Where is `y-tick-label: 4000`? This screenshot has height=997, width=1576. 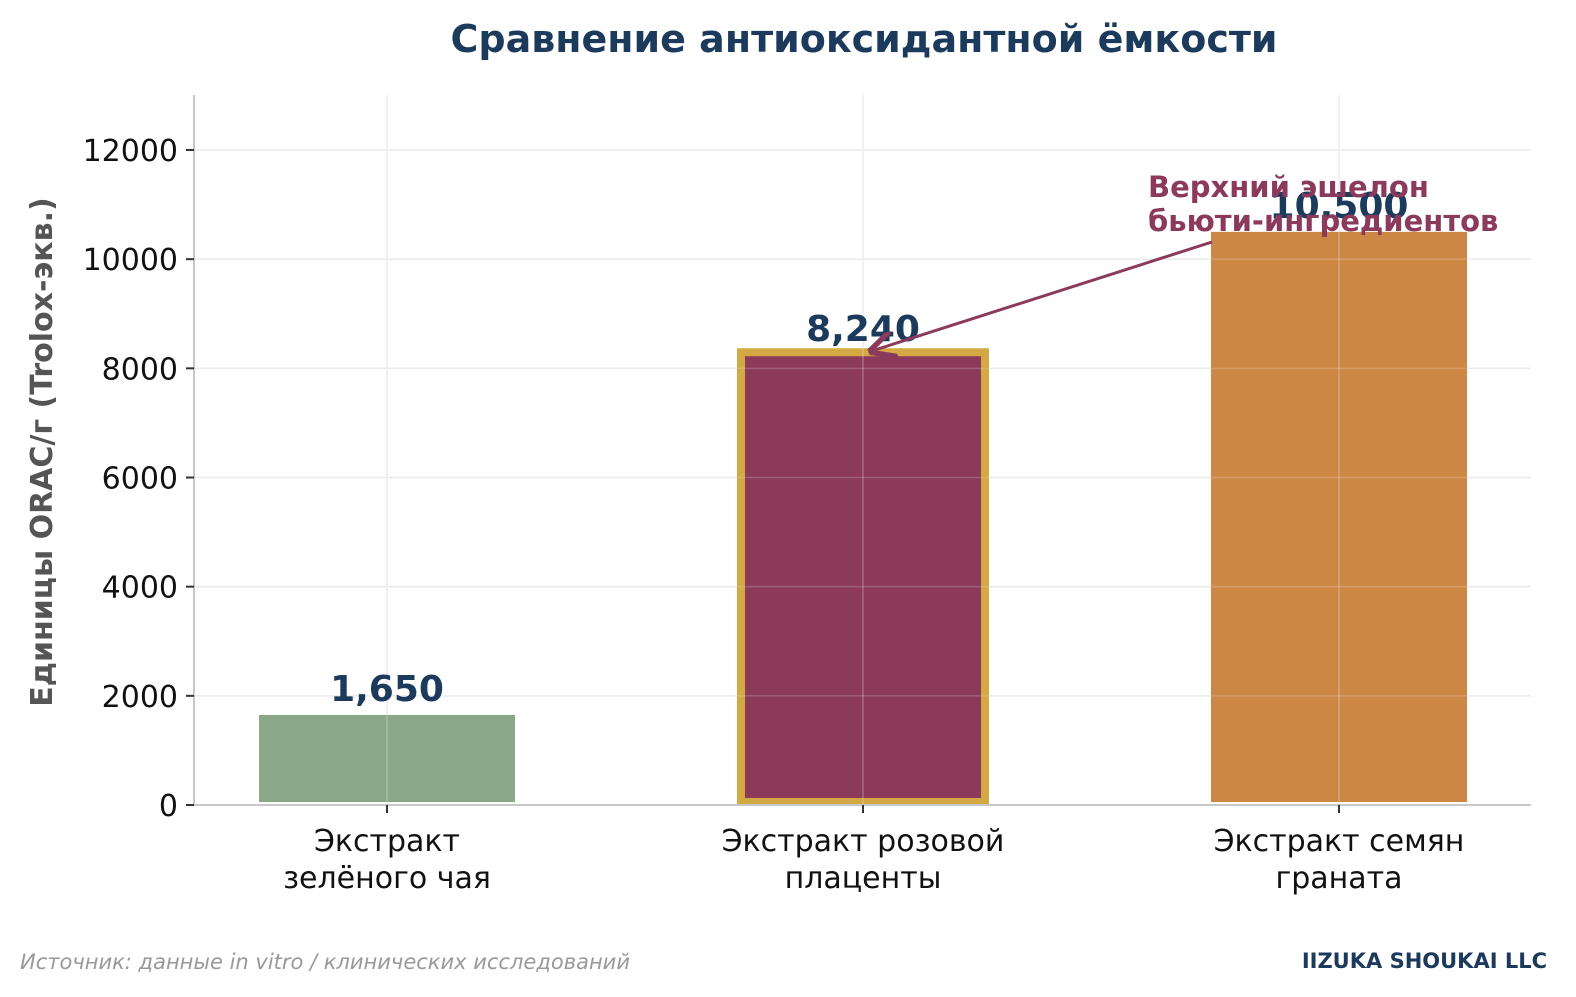 y-tick-label: 4000 is located at coordinates (140, 588).